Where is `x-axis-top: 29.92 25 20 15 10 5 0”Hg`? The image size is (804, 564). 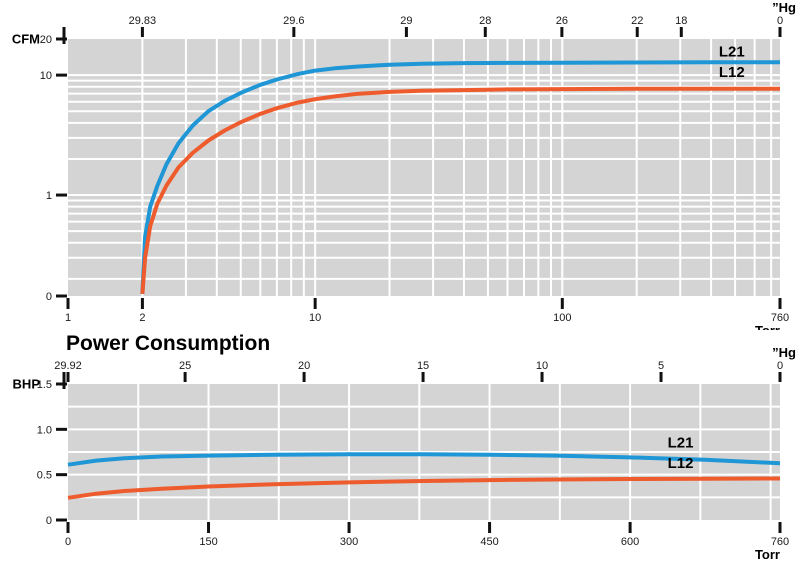
x-axis-top: 29.92 25 20 15 10 5 0”Hg is located at coordinates (425, 363).